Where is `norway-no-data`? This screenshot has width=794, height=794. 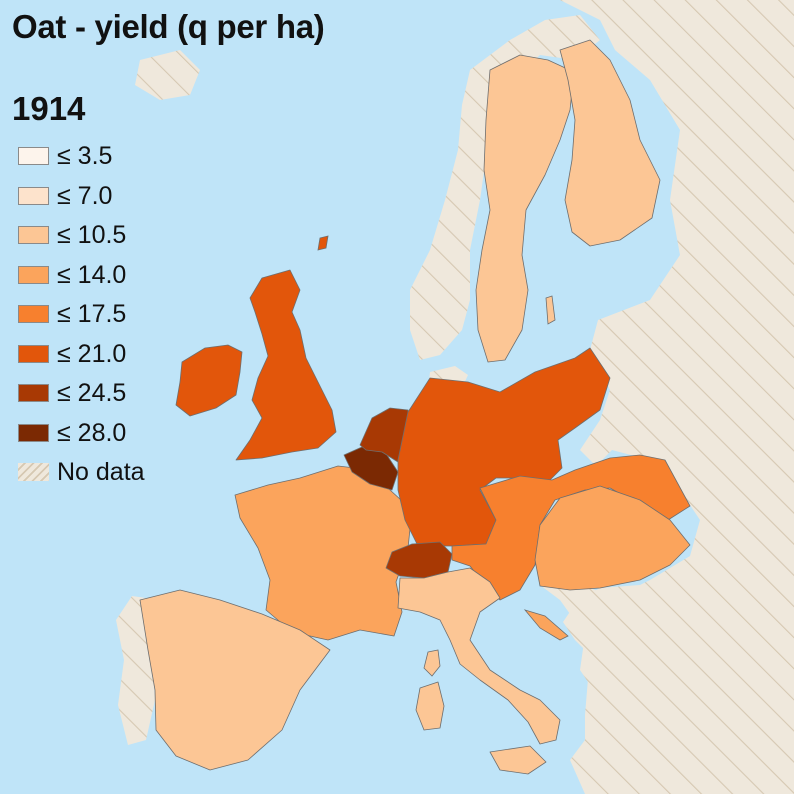
norway-no-data is located at coordinates (505, 187).